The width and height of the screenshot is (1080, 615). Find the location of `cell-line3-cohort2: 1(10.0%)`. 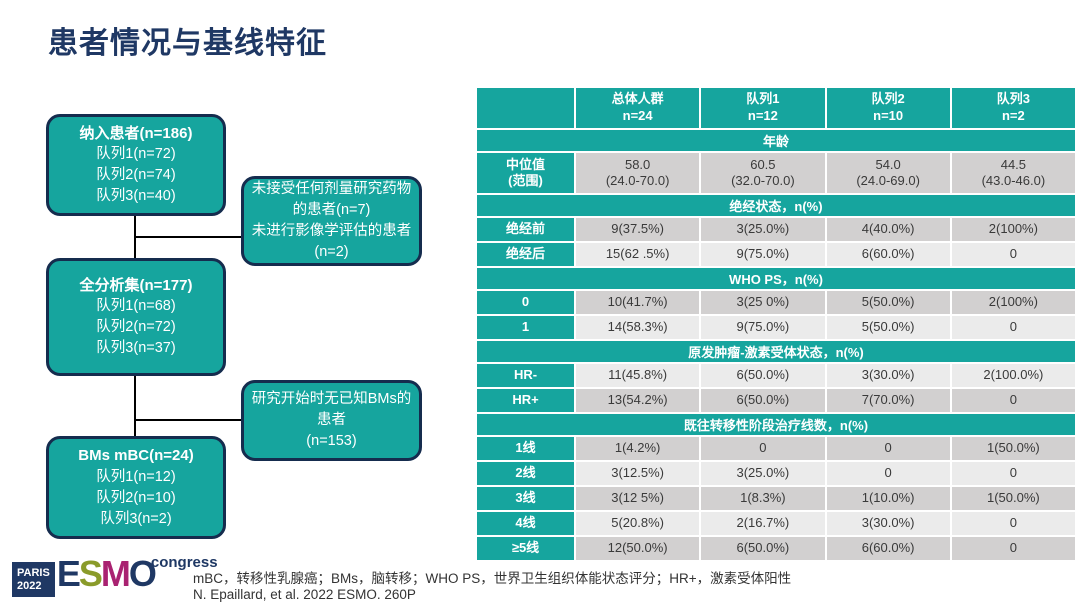

cell-line3-cohort2: 1(10.0%) is located at coordinates (888, 498).